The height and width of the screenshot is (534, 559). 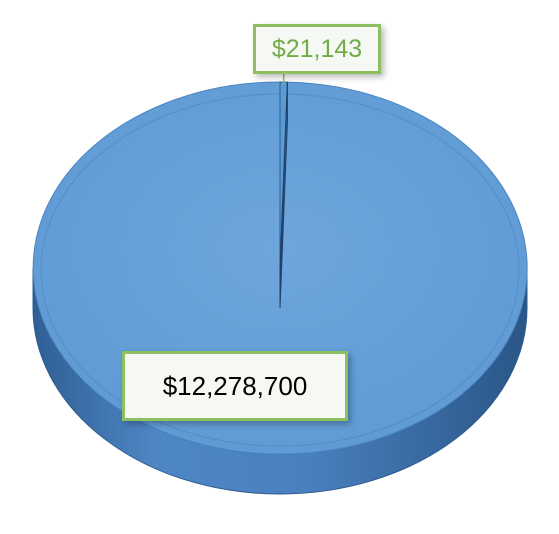 What do you see at coordinates (283, 195) in the screenshot?
I see `pie-slice-small-face` at bounding box center [283, 195].